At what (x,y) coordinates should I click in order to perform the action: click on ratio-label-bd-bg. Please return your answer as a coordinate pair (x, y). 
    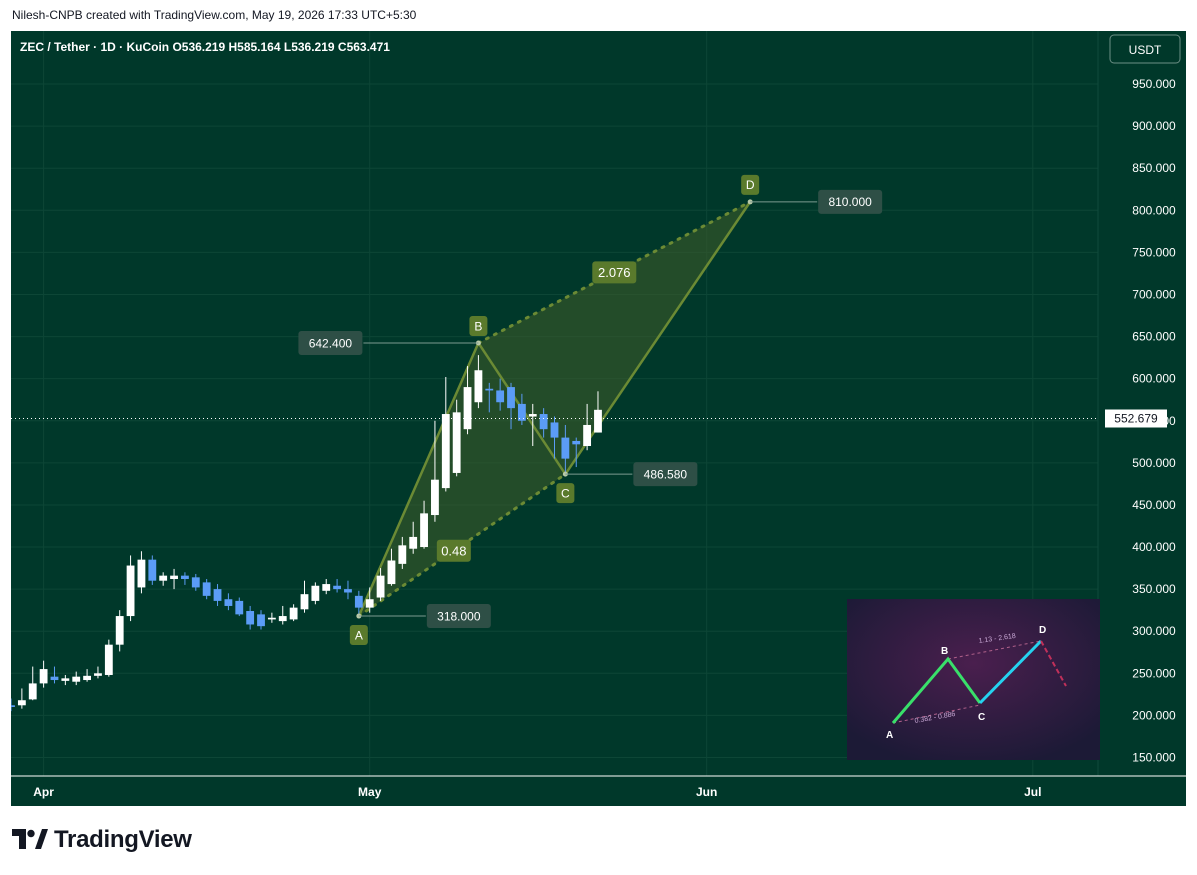
    Looking at the image, I should click on (614, 272).